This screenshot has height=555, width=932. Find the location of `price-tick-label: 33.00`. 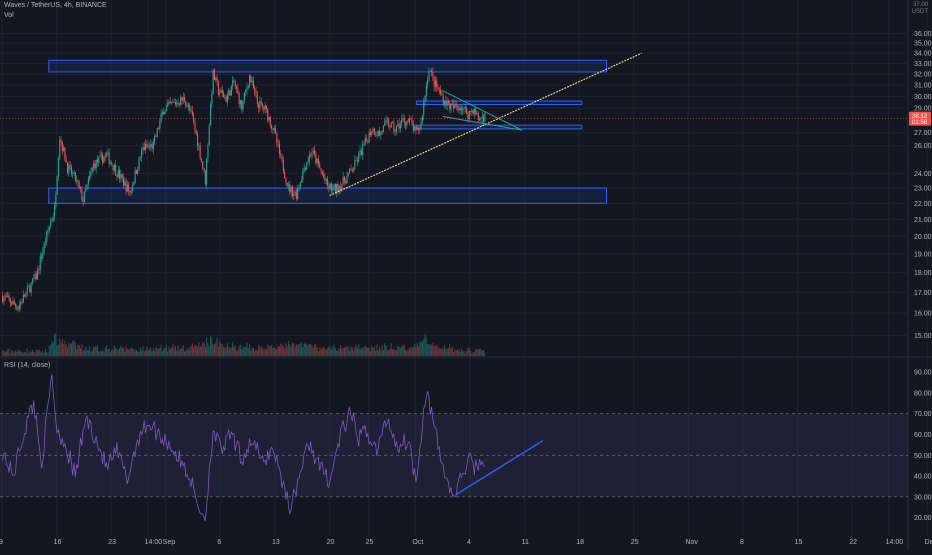

price-tick-label: 33.00 is located at coordinates (923, 64).